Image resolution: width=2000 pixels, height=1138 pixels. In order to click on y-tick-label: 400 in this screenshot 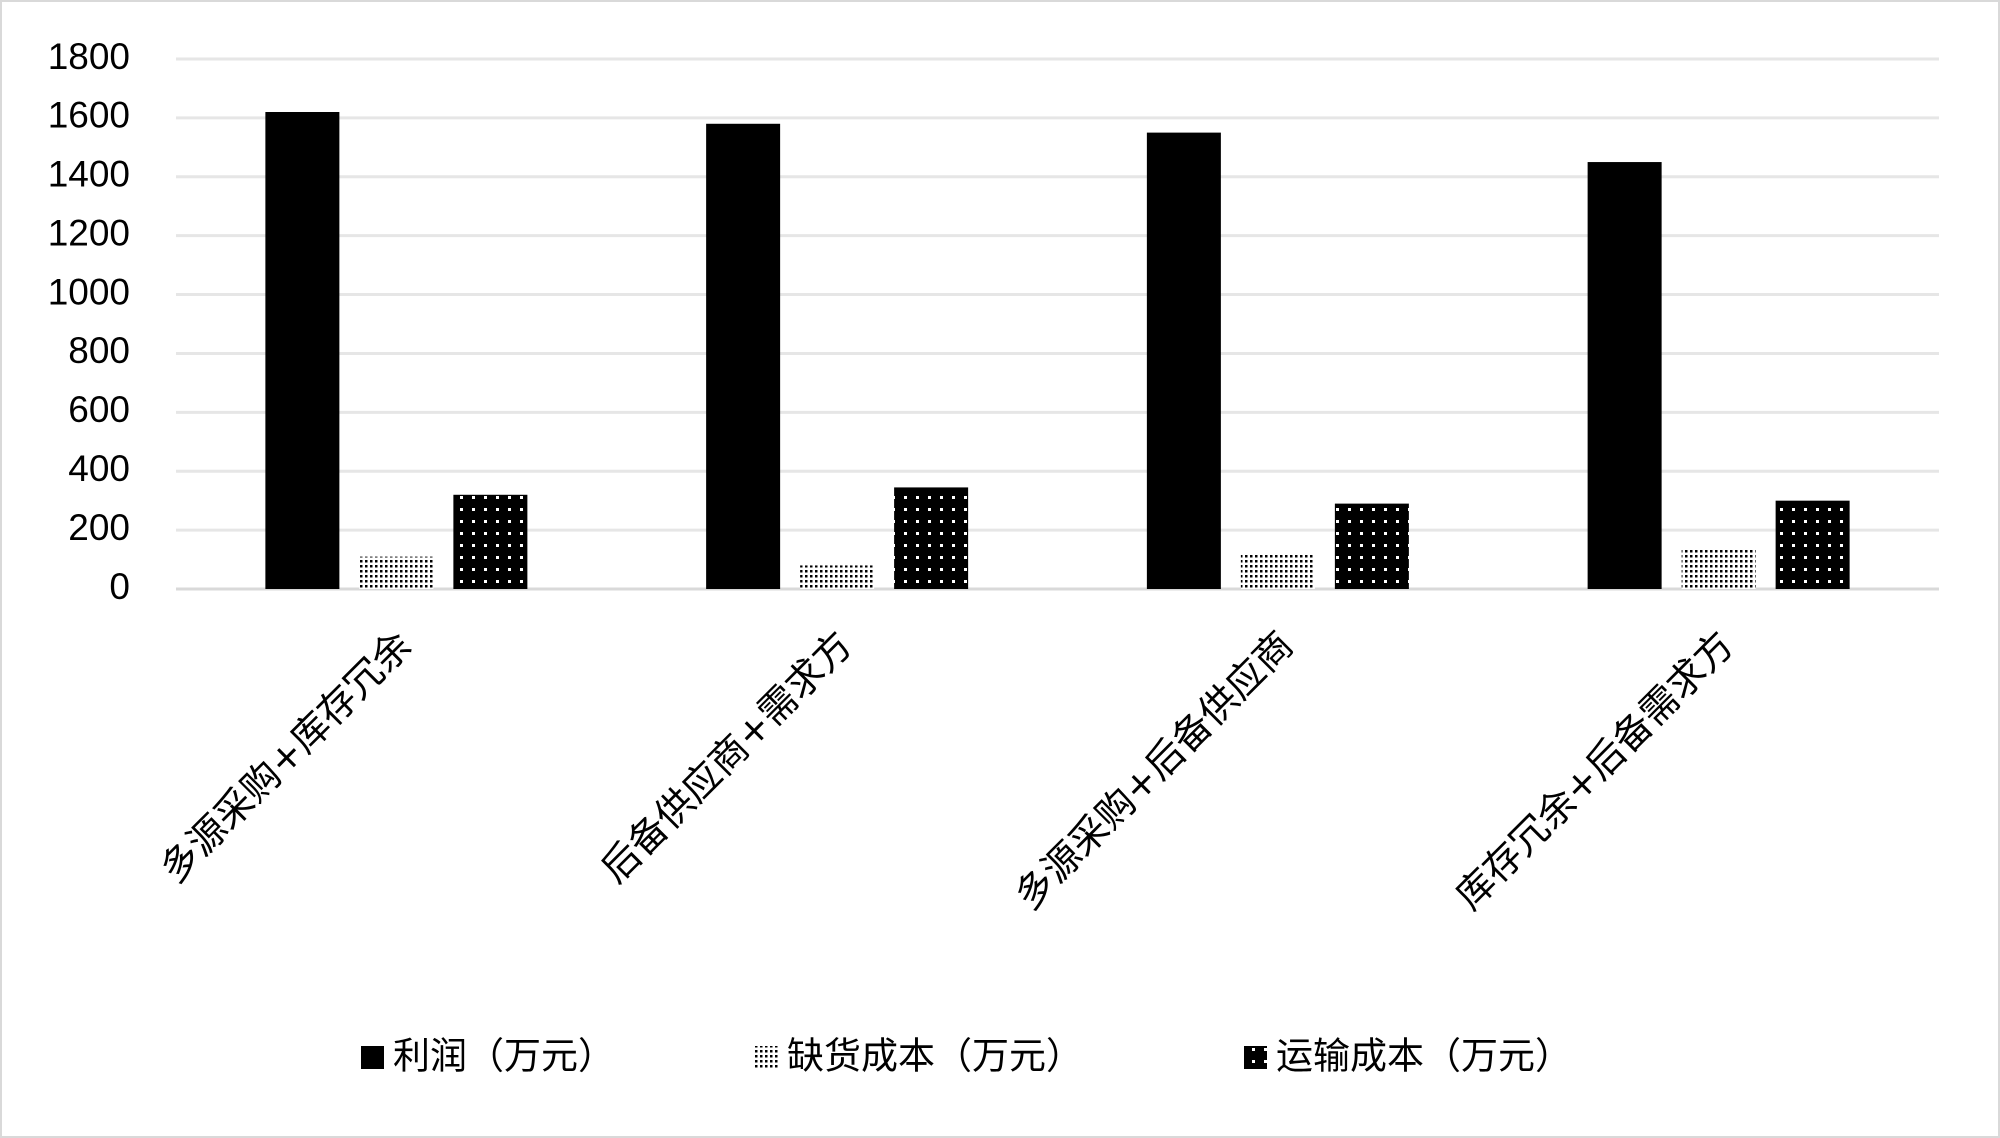, I will do `click(99, 468)`.